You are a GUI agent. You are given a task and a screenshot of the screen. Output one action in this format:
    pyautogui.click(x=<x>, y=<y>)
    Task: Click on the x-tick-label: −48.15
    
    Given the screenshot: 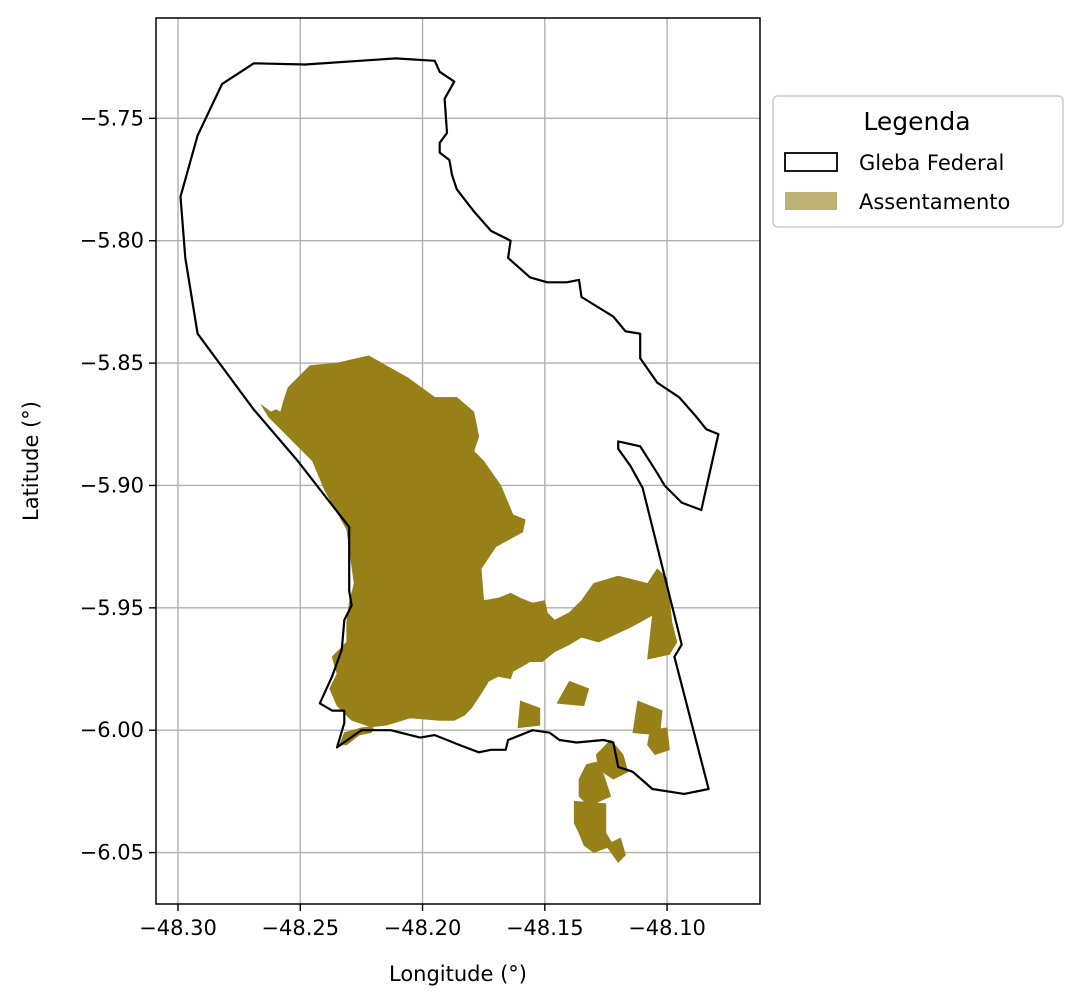 What is the action you would take?
    pyautogui.click(x=545, y=928)
    